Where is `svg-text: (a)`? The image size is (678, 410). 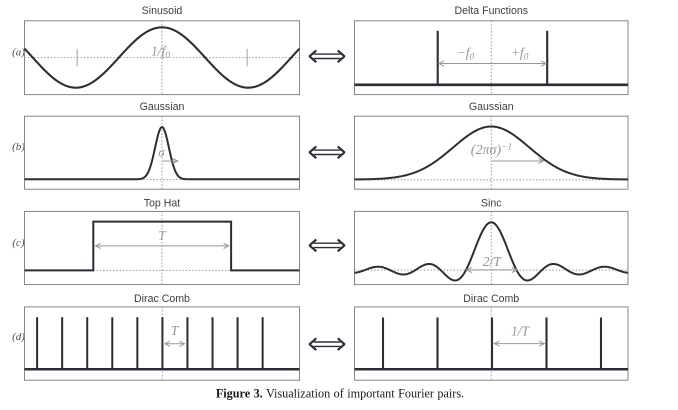
svg-text: (a) is located at coordinates (18, 53).